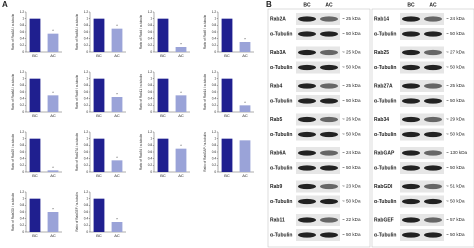 The height and width of the screenshot is (248, 474). Describe the element at coordinates (277, 220) in the screenshot. I see `protein-label: Rab11` at that location.